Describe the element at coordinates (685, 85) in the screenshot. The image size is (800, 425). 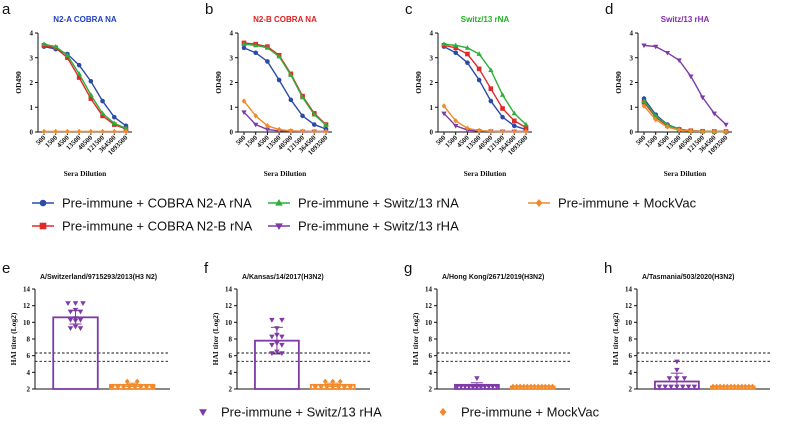
I see `series-switzha` at that location.